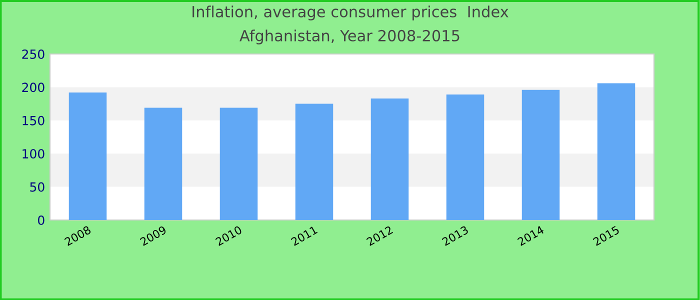 This screenshot has width=700, height=300. Describe the element at coordinates (33, 87) in the screenshot. I see `y-tick-label: 200` at that location.